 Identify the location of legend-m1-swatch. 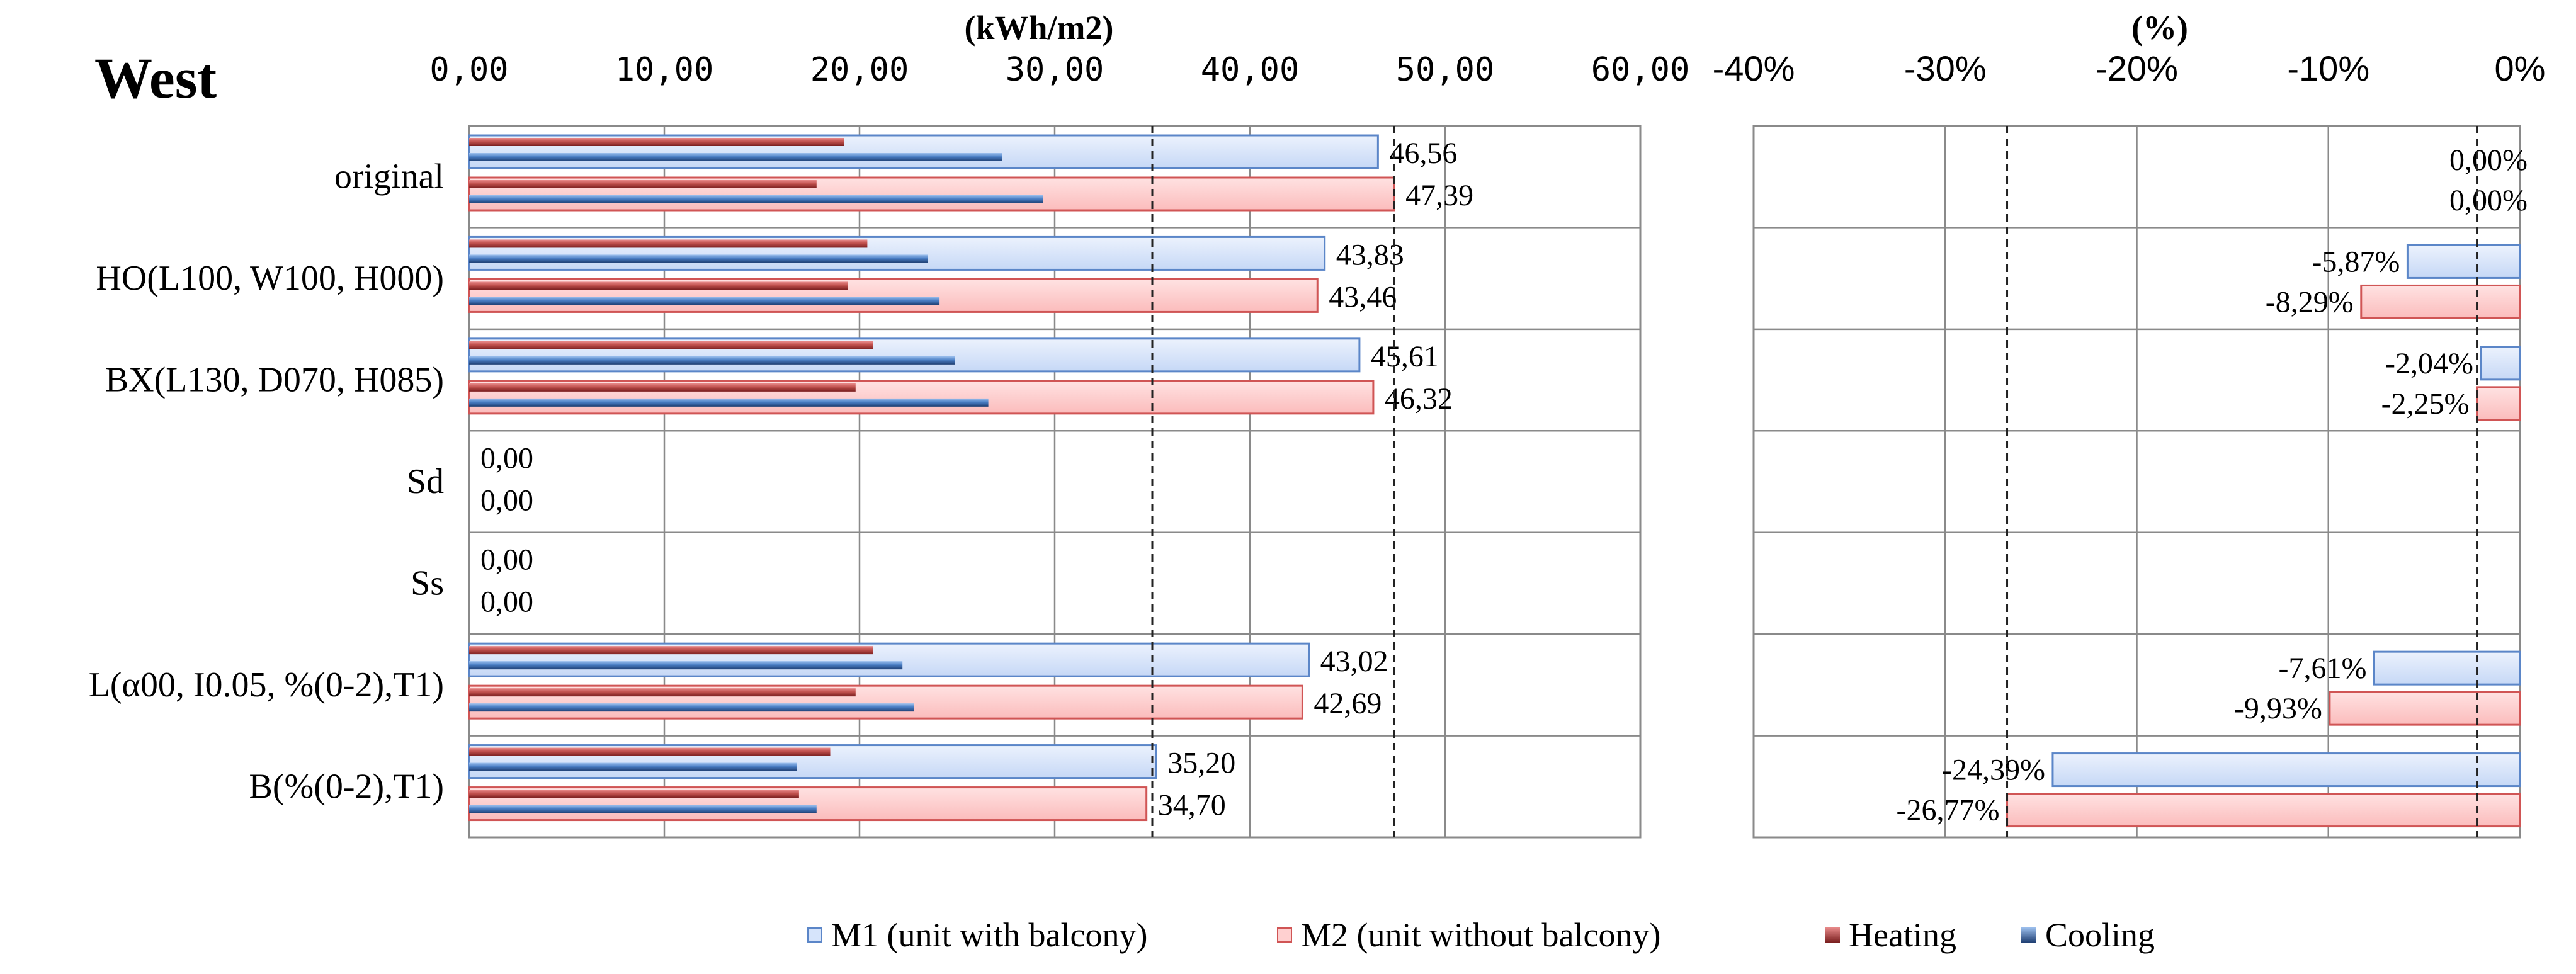
(814, 935).